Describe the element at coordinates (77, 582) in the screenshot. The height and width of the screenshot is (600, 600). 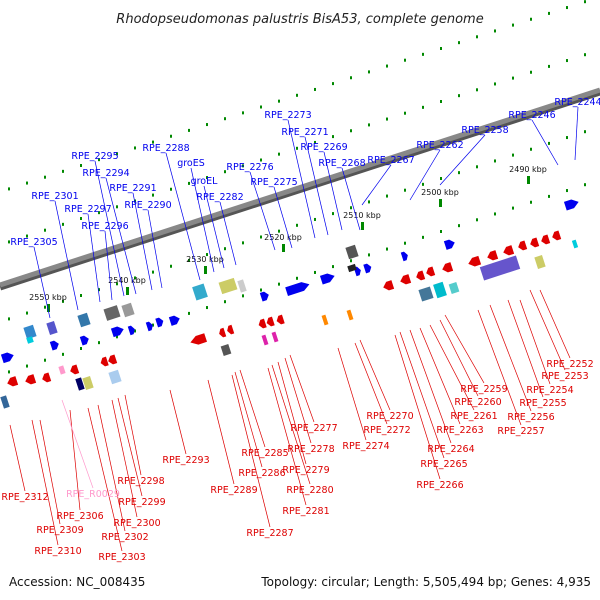
I see `accession-text: Accession: NC_008435` at that location.